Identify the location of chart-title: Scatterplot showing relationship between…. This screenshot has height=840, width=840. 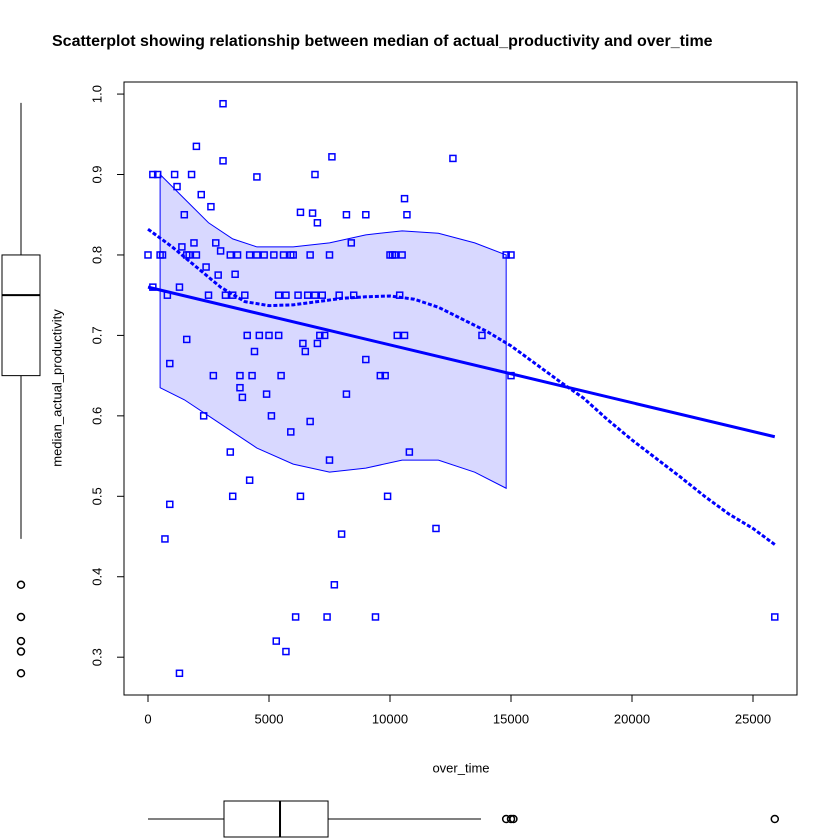
(382, 41).